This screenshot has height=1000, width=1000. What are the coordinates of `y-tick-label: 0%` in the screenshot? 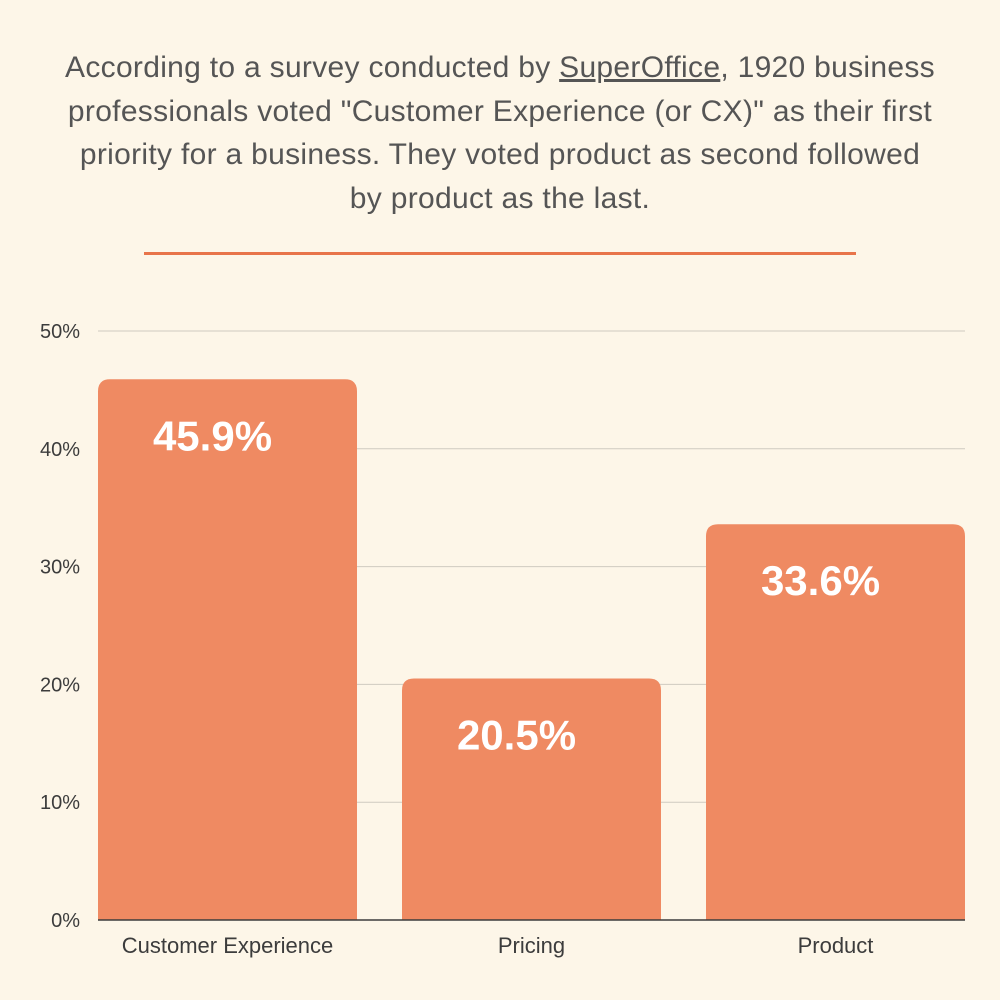 It's located at (65, 921).